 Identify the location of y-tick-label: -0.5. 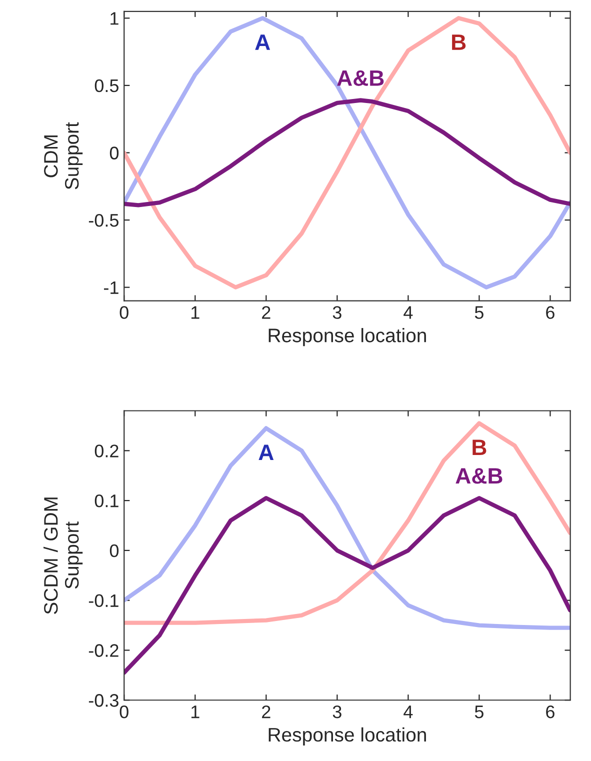
(103, 220).